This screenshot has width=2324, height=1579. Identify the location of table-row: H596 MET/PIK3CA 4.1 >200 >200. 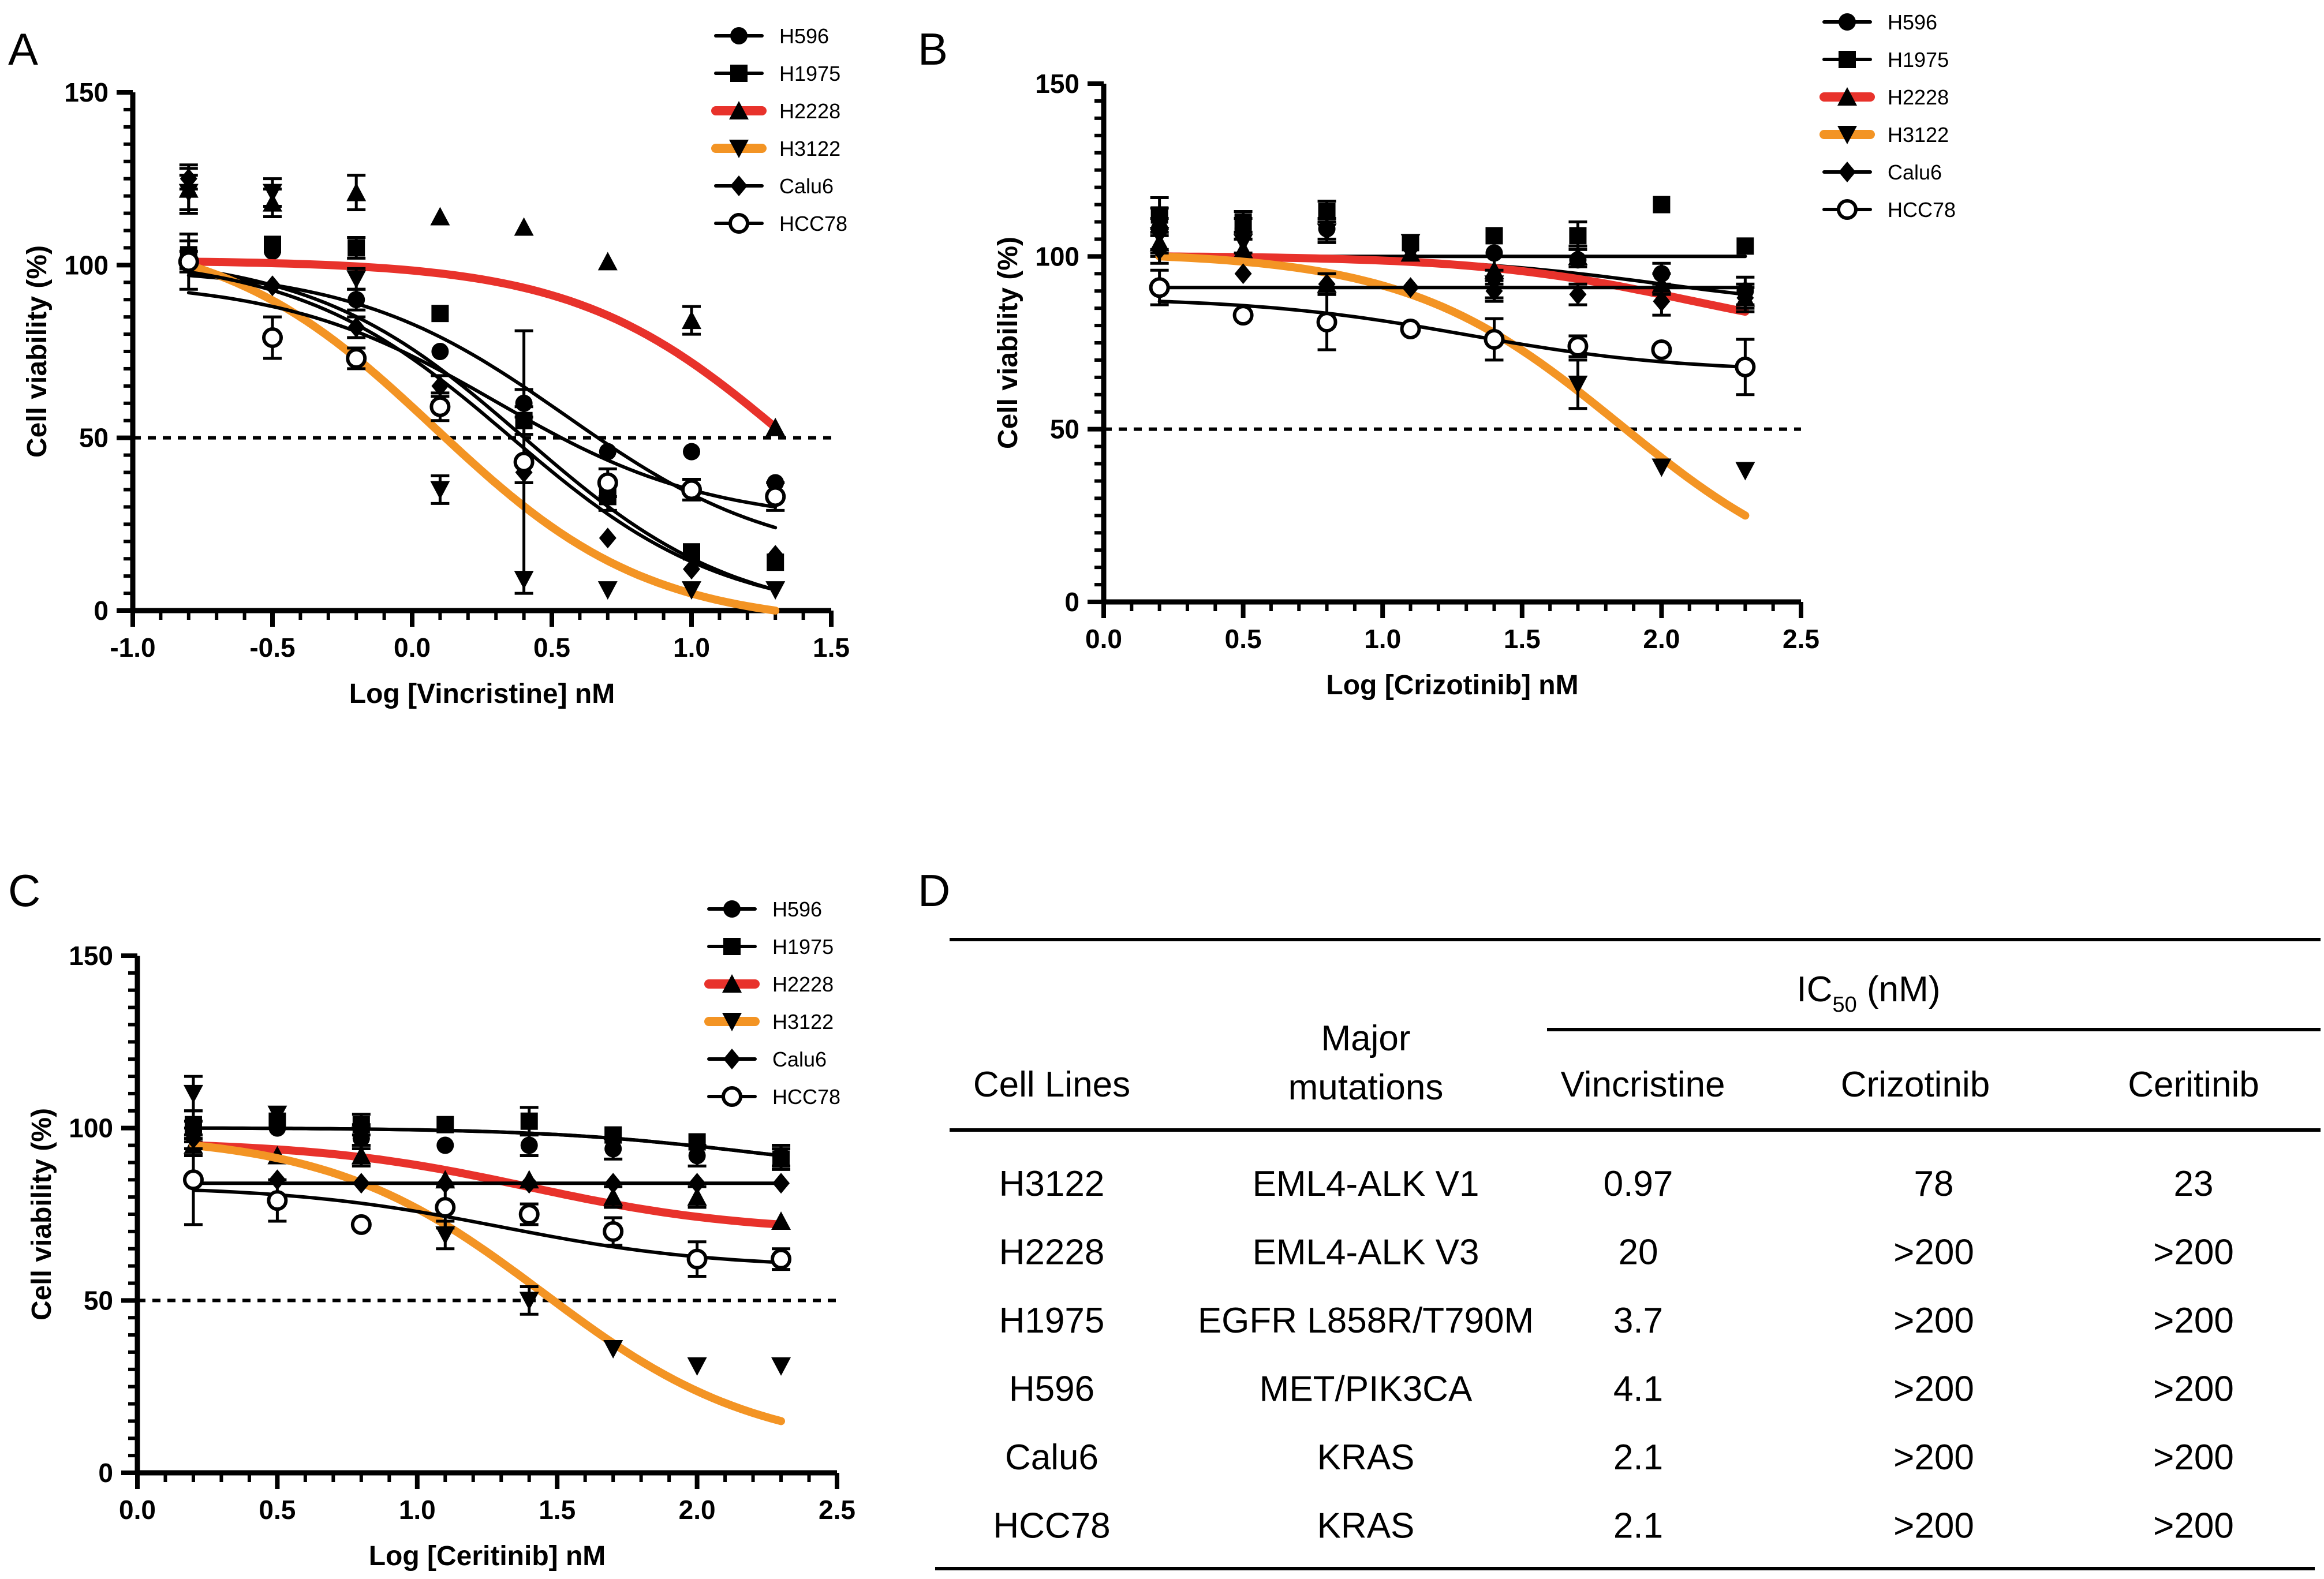
(1621, 1389).